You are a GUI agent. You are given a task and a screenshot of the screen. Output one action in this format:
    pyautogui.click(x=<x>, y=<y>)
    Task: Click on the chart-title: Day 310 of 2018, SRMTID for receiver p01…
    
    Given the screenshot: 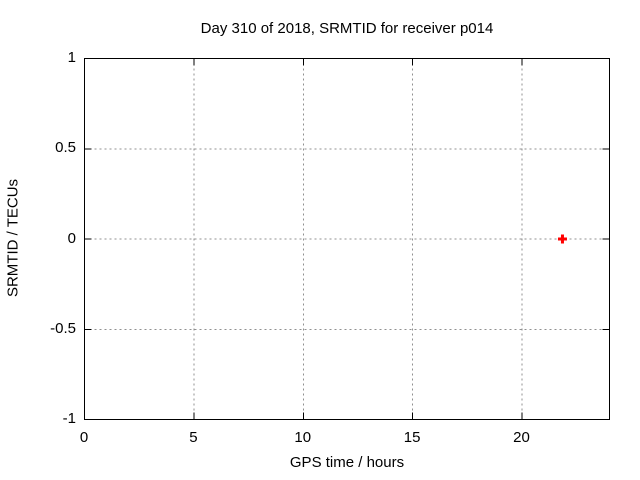 What is the action you would take?
    pyautogui.click(x=347, y=28)
    